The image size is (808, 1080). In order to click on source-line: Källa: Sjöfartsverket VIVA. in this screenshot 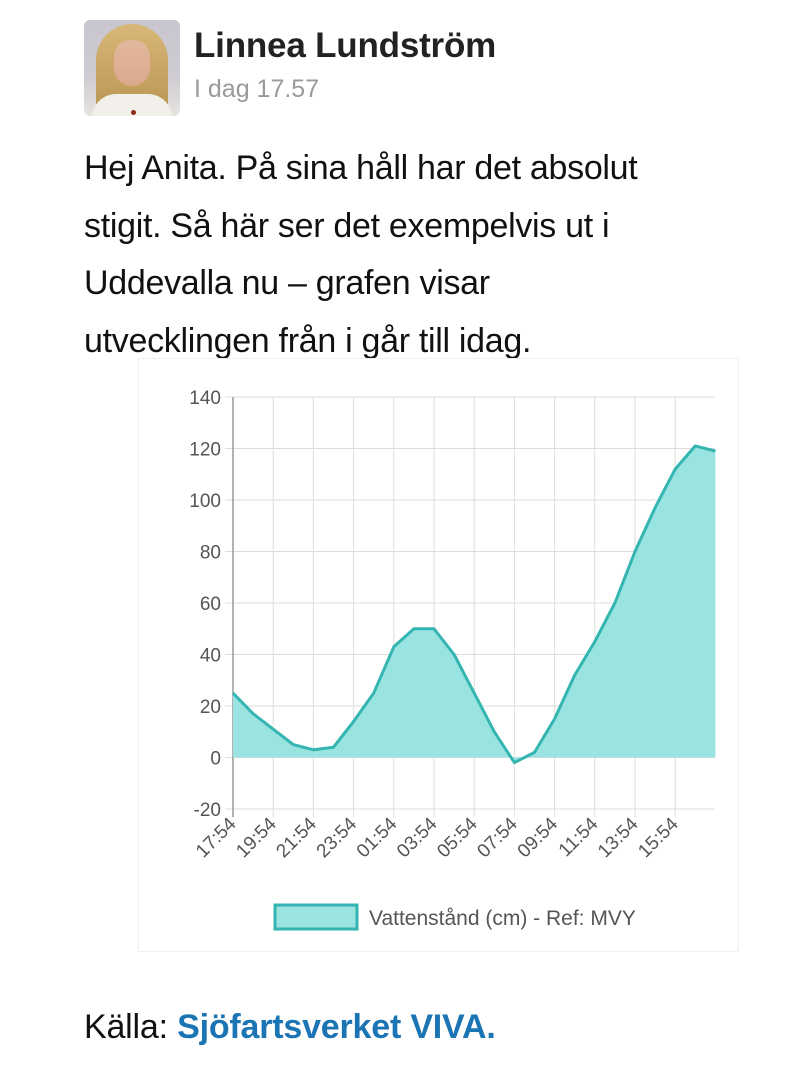, I will do `click(290, 1027)`.